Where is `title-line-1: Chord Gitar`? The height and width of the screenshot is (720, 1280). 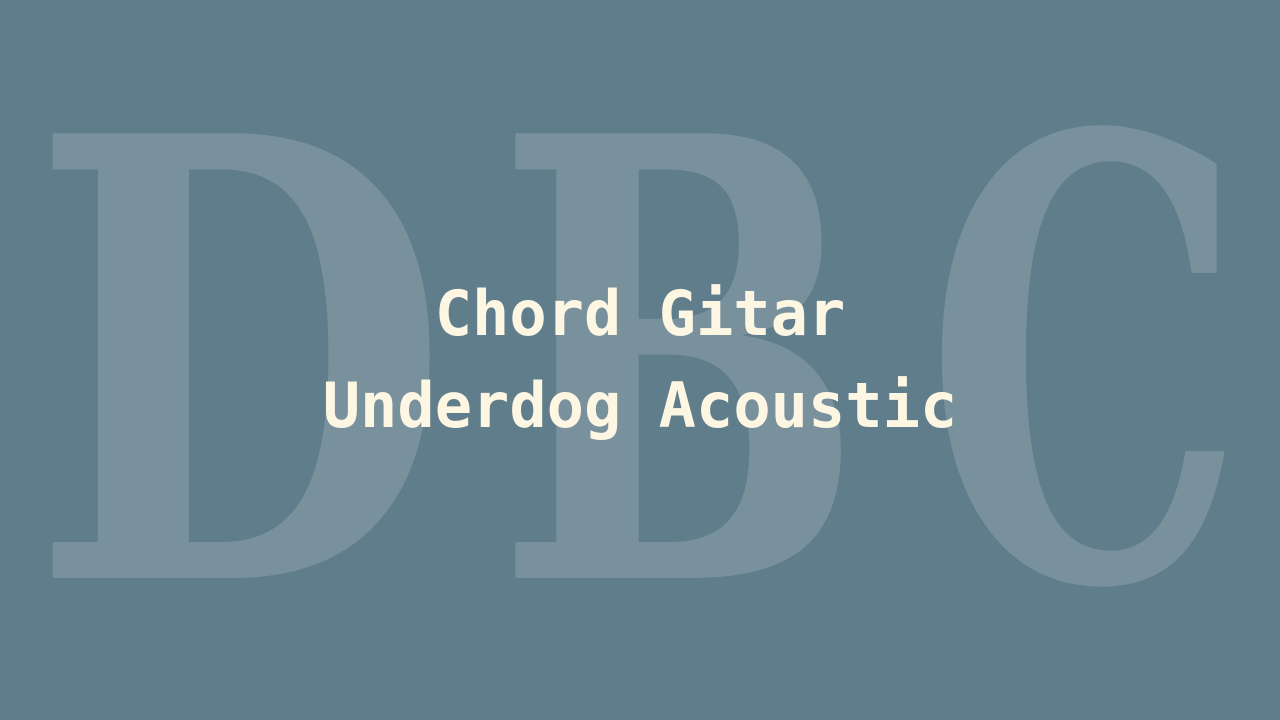
title-line-1: Chord Gitar is located at coordinates (640, 313).